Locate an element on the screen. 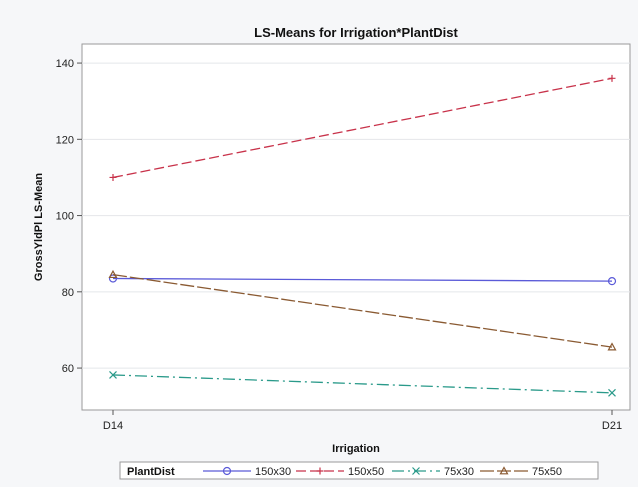  legend-label: 150x50 is located at coordinates (366, 472).